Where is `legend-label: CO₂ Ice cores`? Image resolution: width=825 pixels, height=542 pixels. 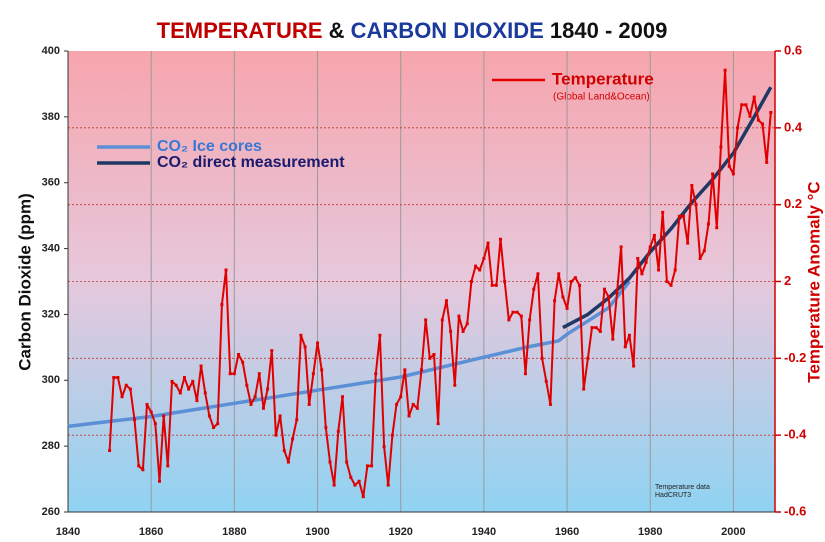 legend-label: CO₂ Ice cores is located at coordinates (209, 146).